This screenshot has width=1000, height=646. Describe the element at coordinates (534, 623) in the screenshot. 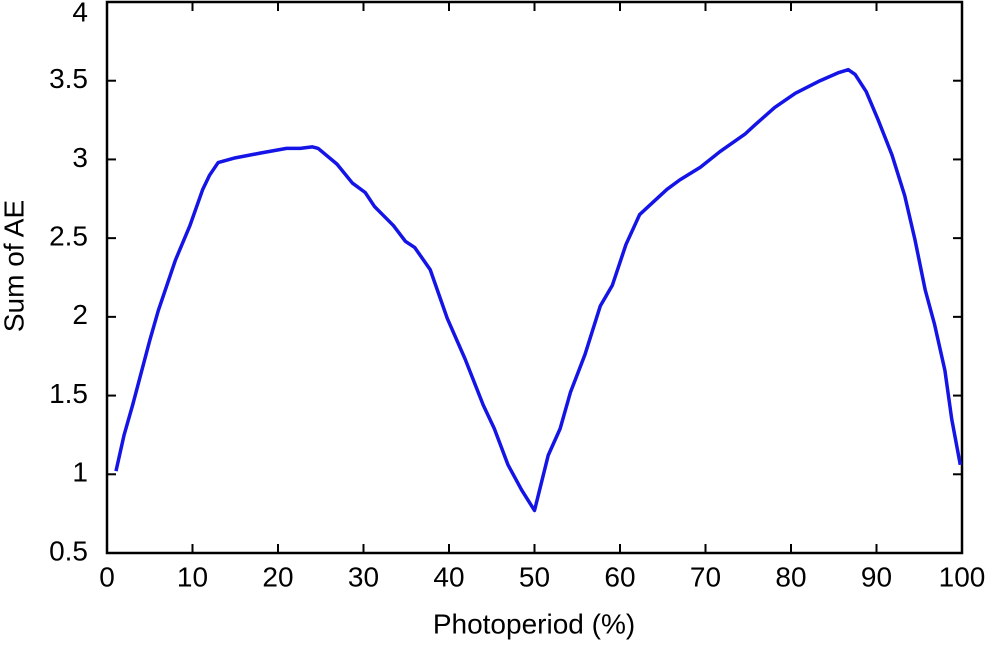

I see `x-axis-label: Photoperiod (%)` at that location.